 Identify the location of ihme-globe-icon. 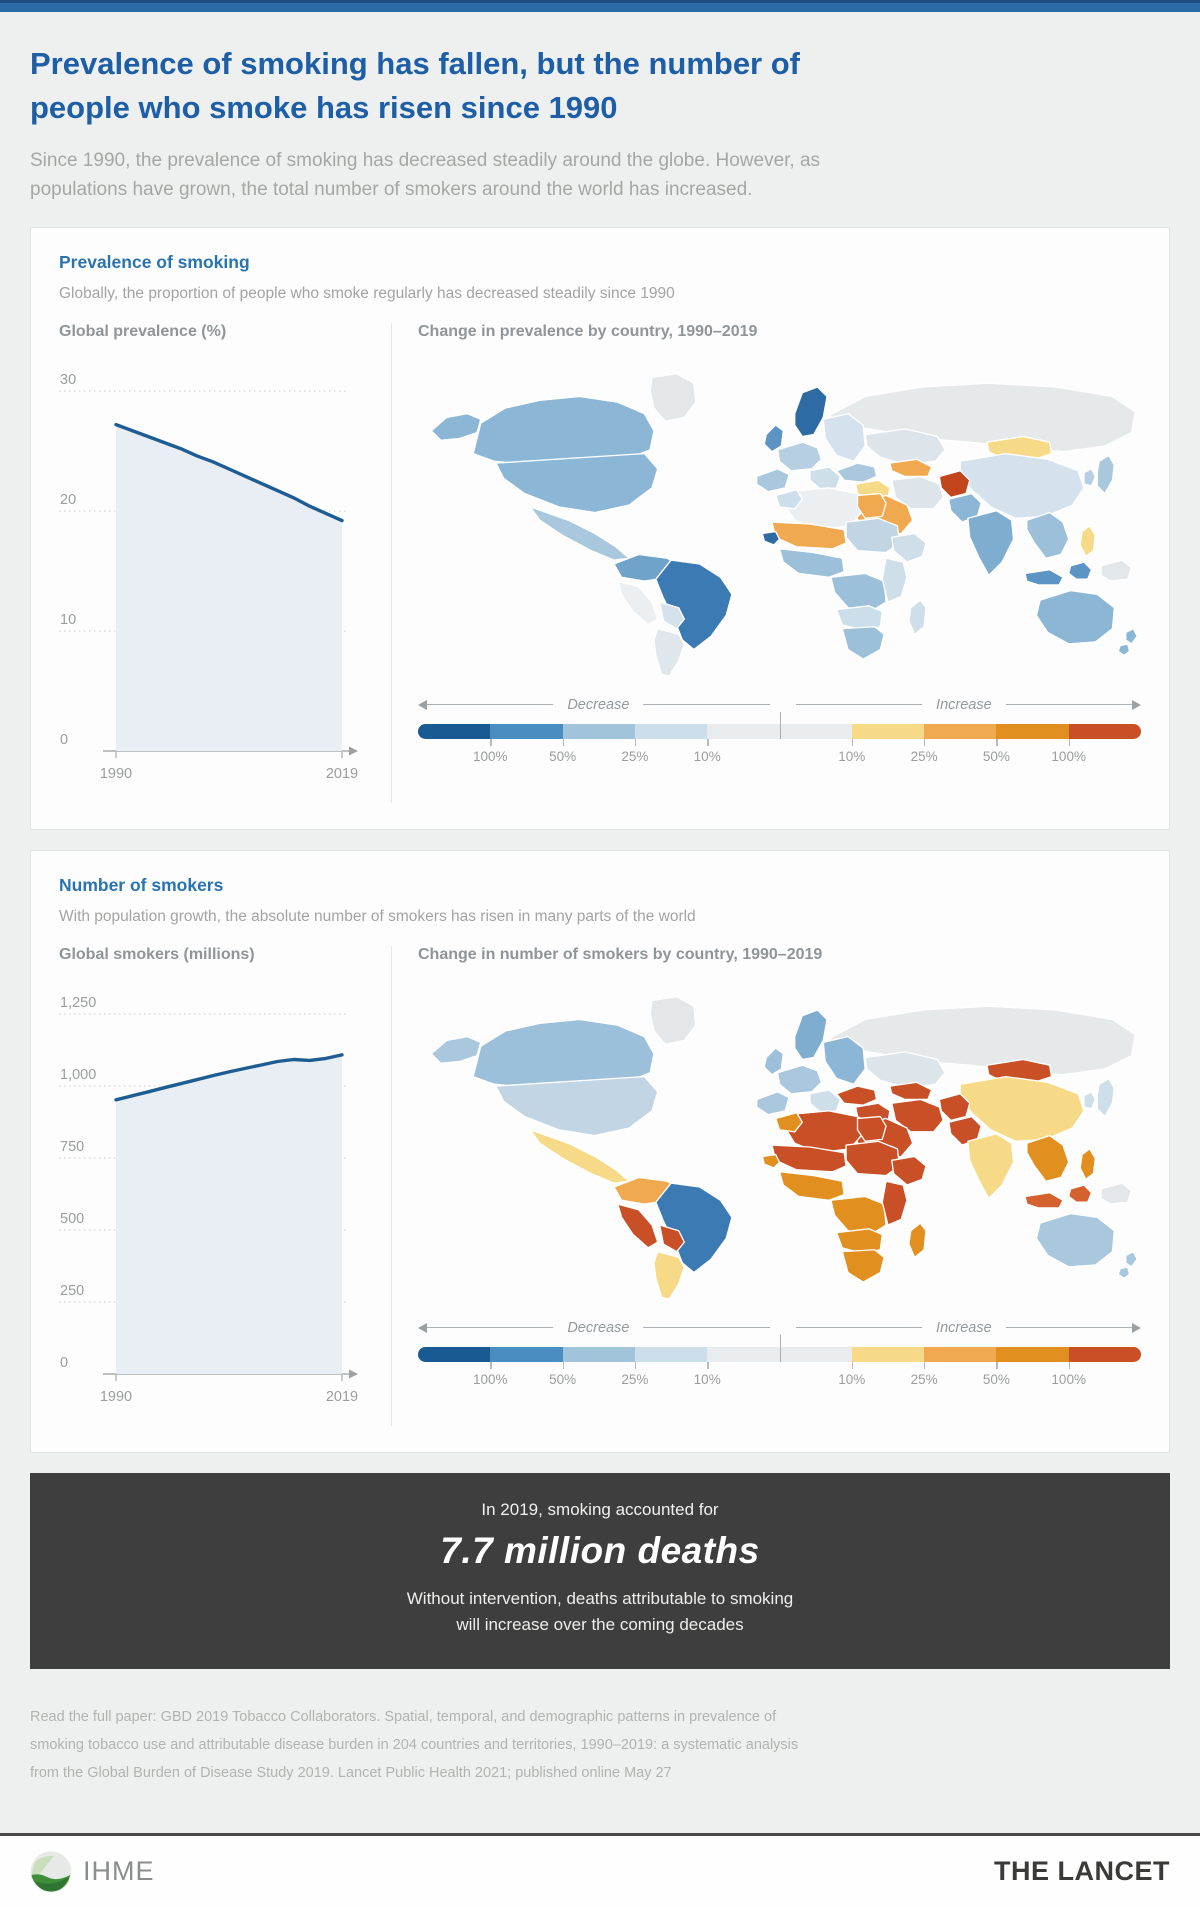
(51, 1872).